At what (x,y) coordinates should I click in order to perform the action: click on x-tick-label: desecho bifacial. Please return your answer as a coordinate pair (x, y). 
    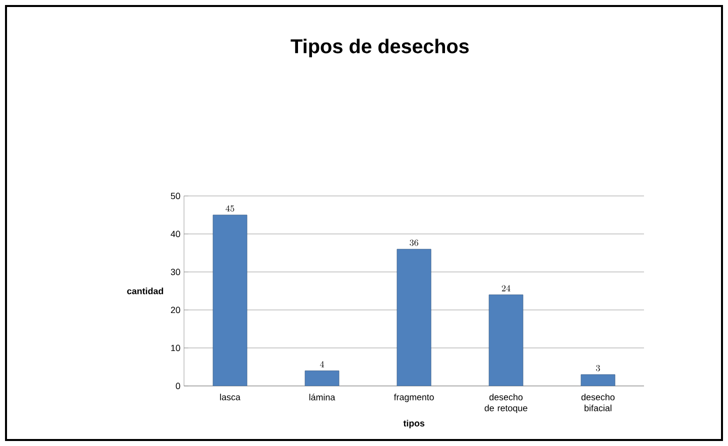
    Looking at the image, I should click on (598, 403).